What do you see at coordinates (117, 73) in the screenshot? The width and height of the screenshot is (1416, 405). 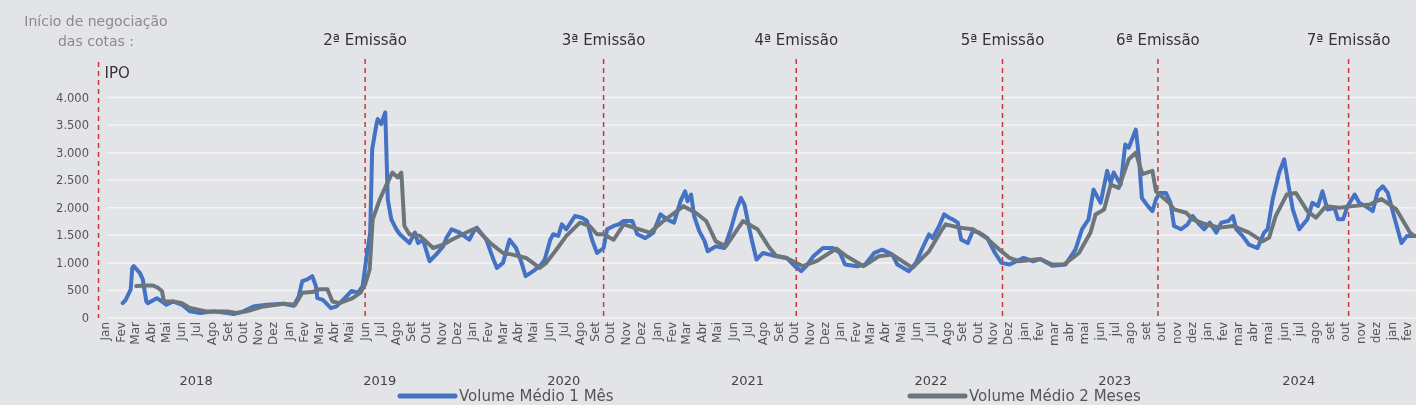 I see `ref-line-label: IPO` at bounding box center [117, 73].